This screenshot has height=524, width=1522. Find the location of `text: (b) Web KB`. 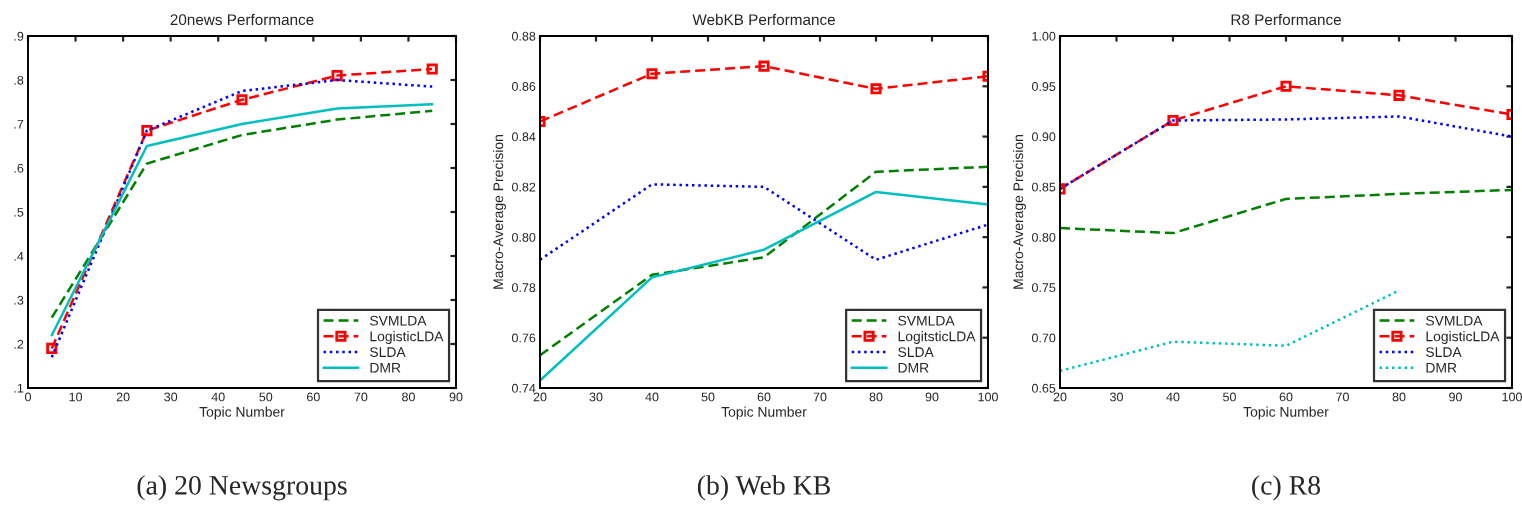

text: (b) Web KB is located at coordinates (763, 488).